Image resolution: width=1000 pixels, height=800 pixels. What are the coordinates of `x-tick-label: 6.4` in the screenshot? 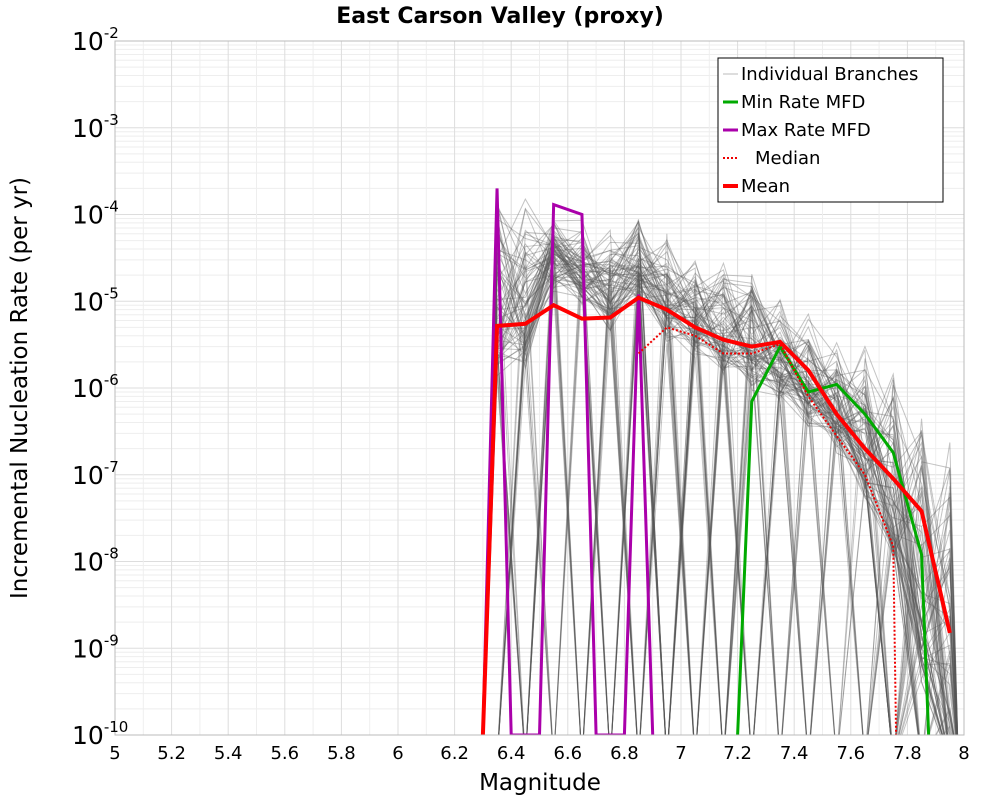 It's located at (511, 753).